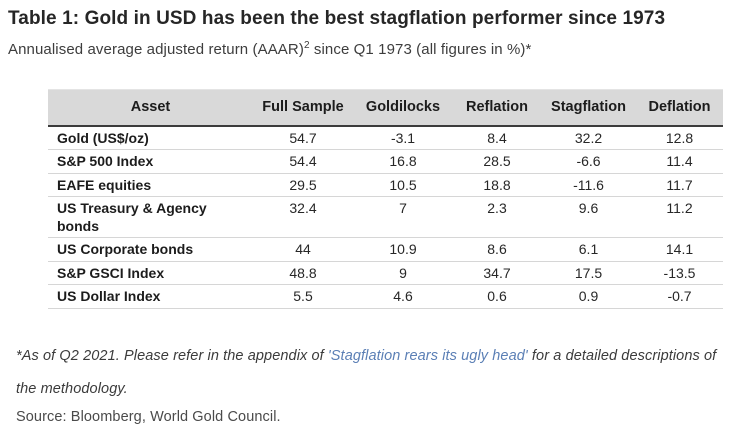  What do you see at coordinates (303, 107) in the screenshot?
I see `column-header-full-sample: Full Sample` at bounding box center [303, 107].